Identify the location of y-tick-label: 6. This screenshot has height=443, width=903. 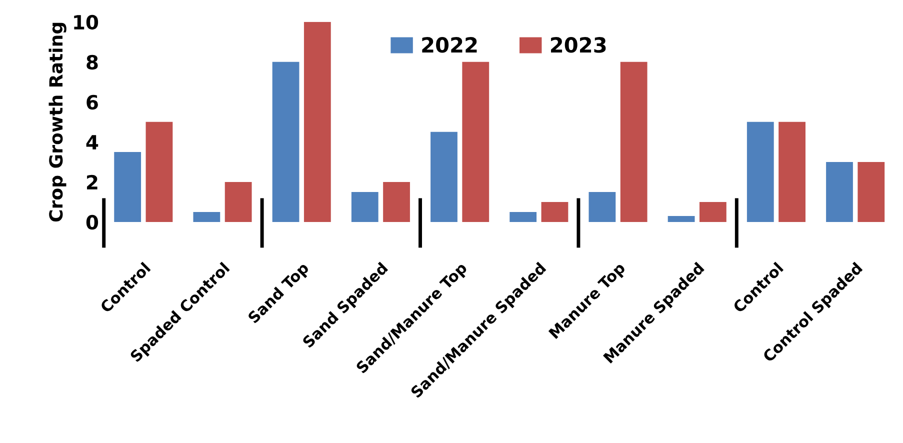
(92, 102).